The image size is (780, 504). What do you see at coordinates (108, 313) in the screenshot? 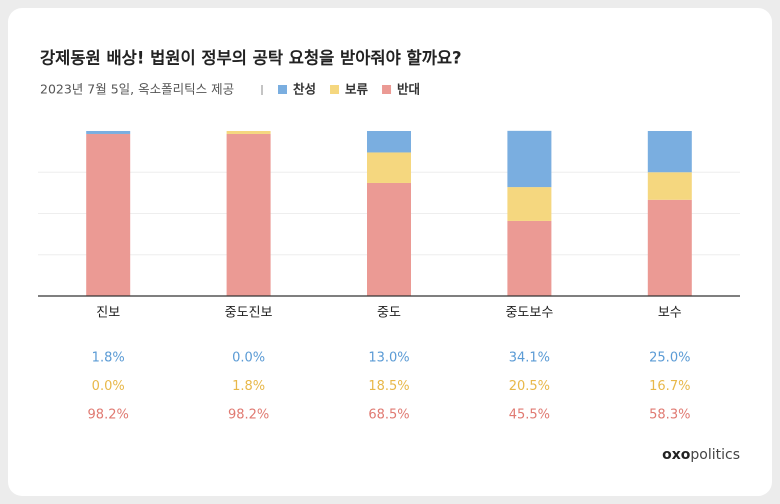
I see `x-tick-label: 진보` at bounding box center [108, 313].